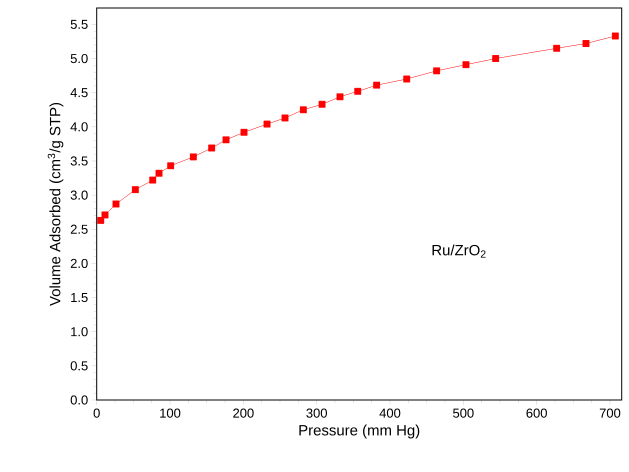 This screenshot has width=629, height=472. What do you see at coordinates (56, 204) in the screenshot?
I see `y-axis-title: Volume Adsorbed (cm$^{3}$/g STP)` at bounding box center [56, 204].